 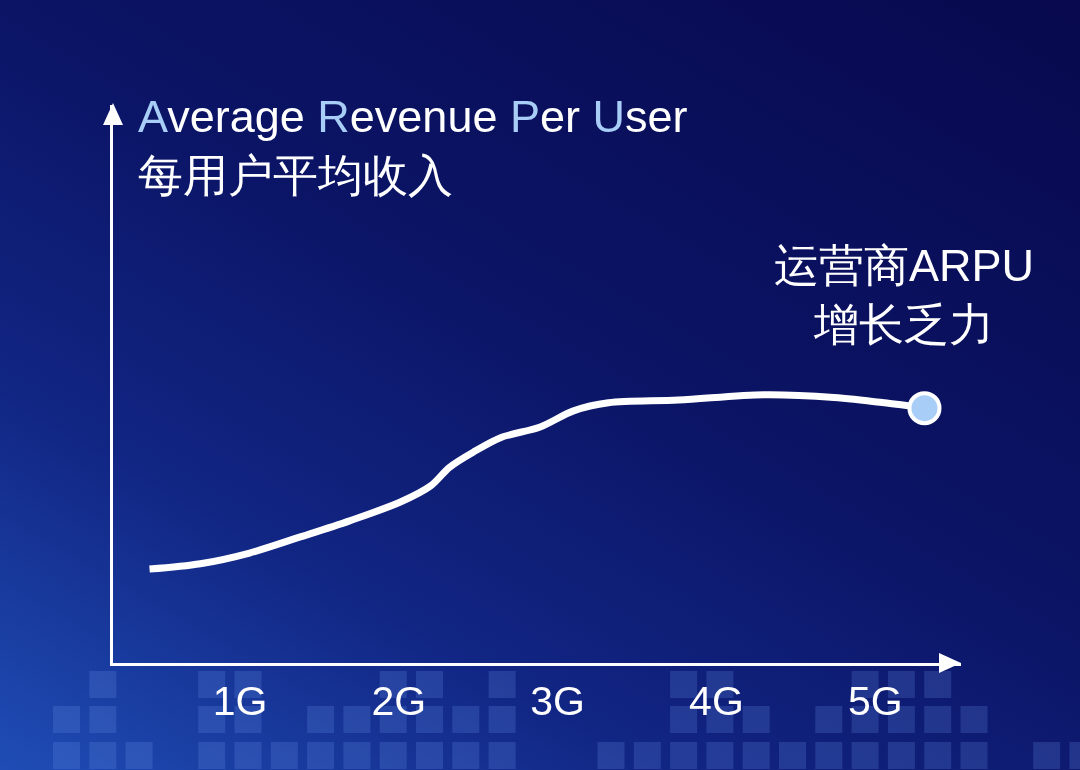 I want to click on x-tick-label: 2G, so click(x=399, y=701).